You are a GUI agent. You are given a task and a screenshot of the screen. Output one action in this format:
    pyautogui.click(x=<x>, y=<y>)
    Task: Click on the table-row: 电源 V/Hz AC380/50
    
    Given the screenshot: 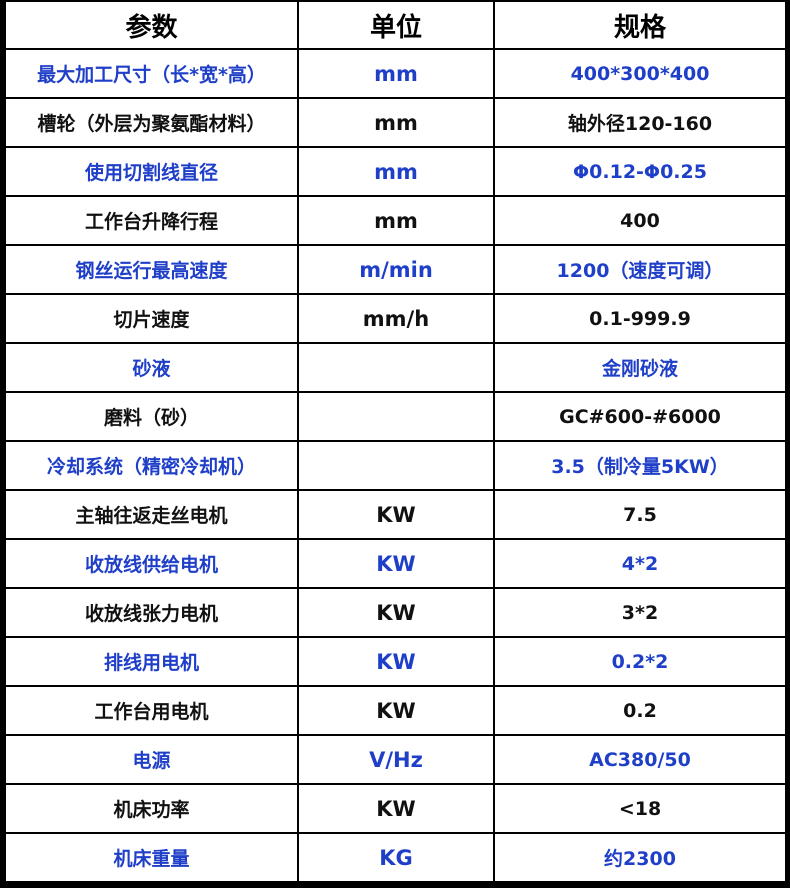 What is the action you would take?
    pyautogui.click(x=395, y=759)
    